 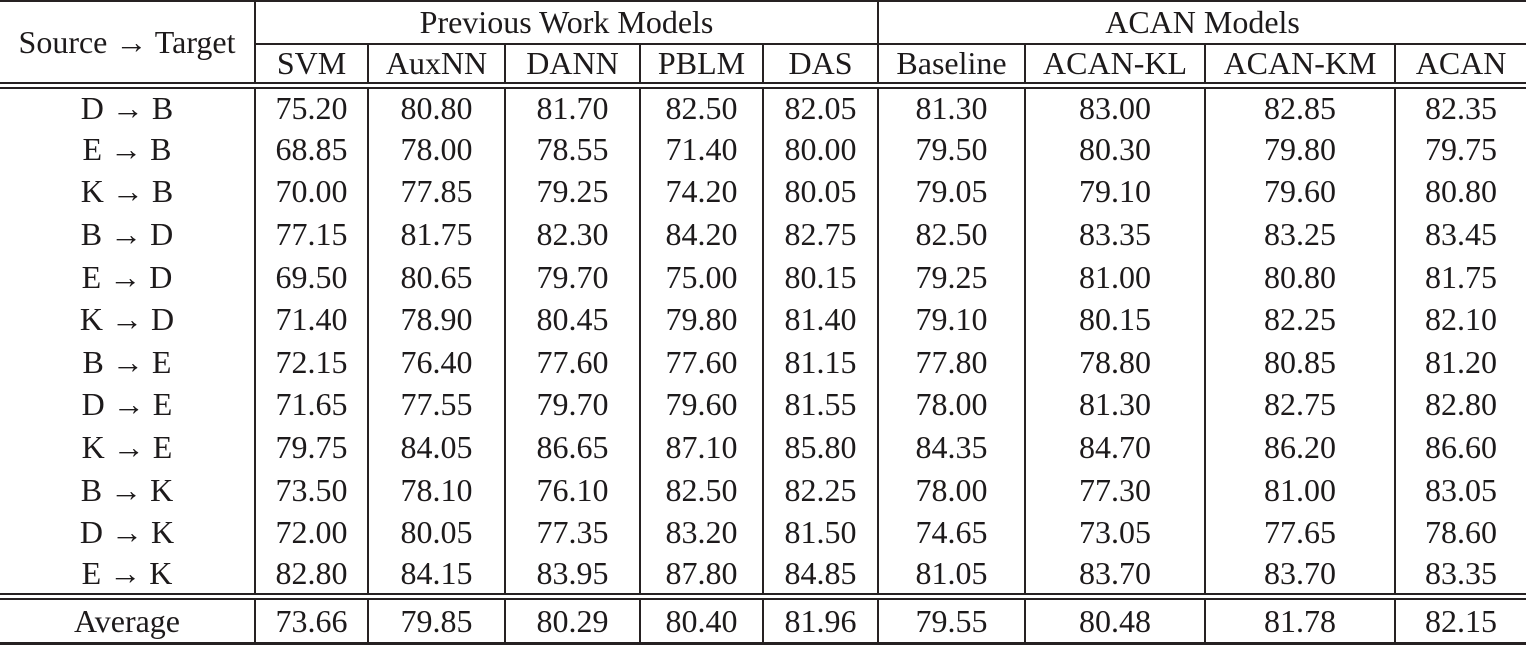 What do you see at coordinates (572, 320) in the screenshot?
I see `value-cell: 80.45` at bounding box center [572, 320].